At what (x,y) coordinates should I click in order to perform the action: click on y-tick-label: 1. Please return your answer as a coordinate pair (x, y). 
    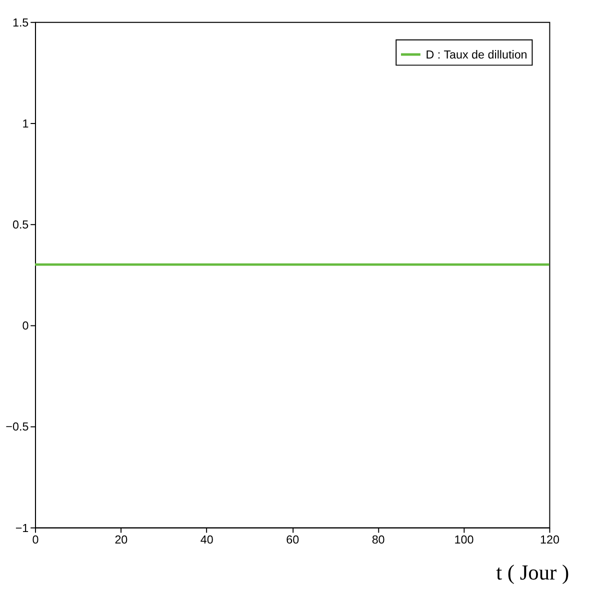
    Looking at the image, I should click on (25, 123).